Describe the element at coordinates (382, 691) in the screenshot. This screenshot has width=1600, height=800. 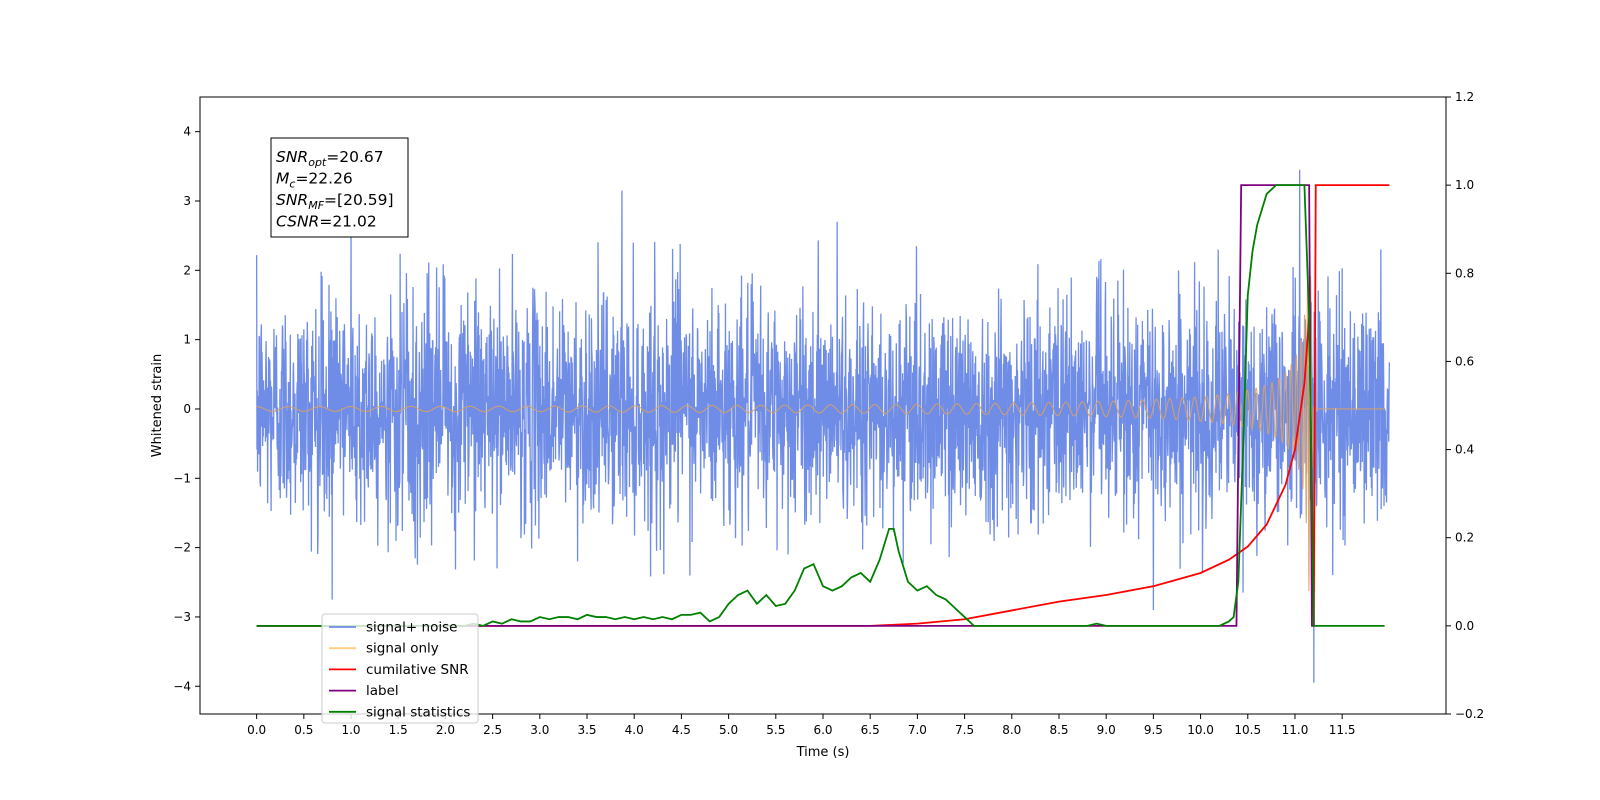
I see `legend-entry: label` at that location.